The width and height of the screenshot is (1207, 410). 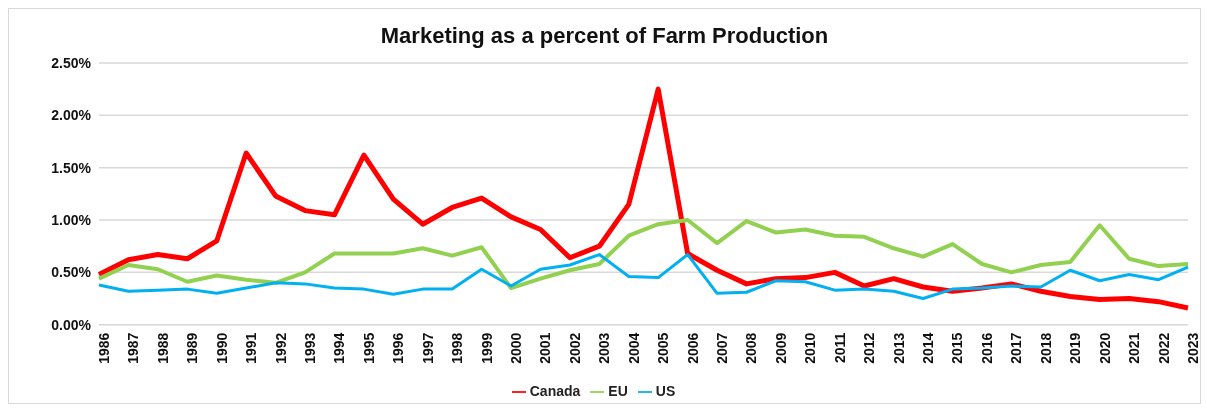 What do you see at coordinates (722, 348) in the screenshot?
I see `x-tick-label: 2007` at bounding box center [722, 348].